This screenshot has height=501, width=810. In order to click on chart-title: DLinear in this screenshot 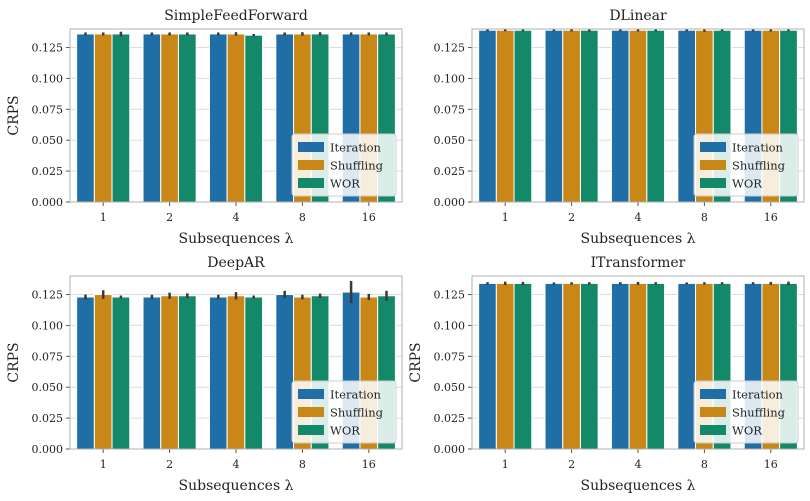, I will do `click(638, 16)`.